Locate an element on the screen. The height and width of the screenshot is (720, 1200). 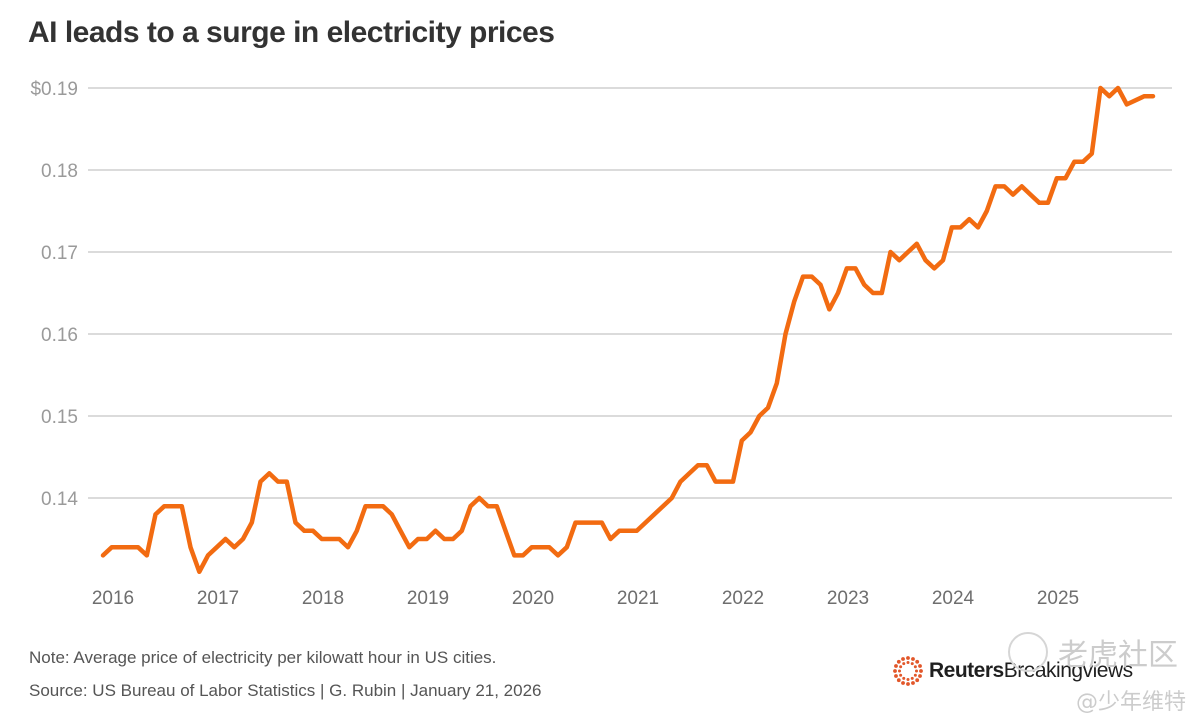
y-tick-label: 0.18 is located at coordinates (59, 171).